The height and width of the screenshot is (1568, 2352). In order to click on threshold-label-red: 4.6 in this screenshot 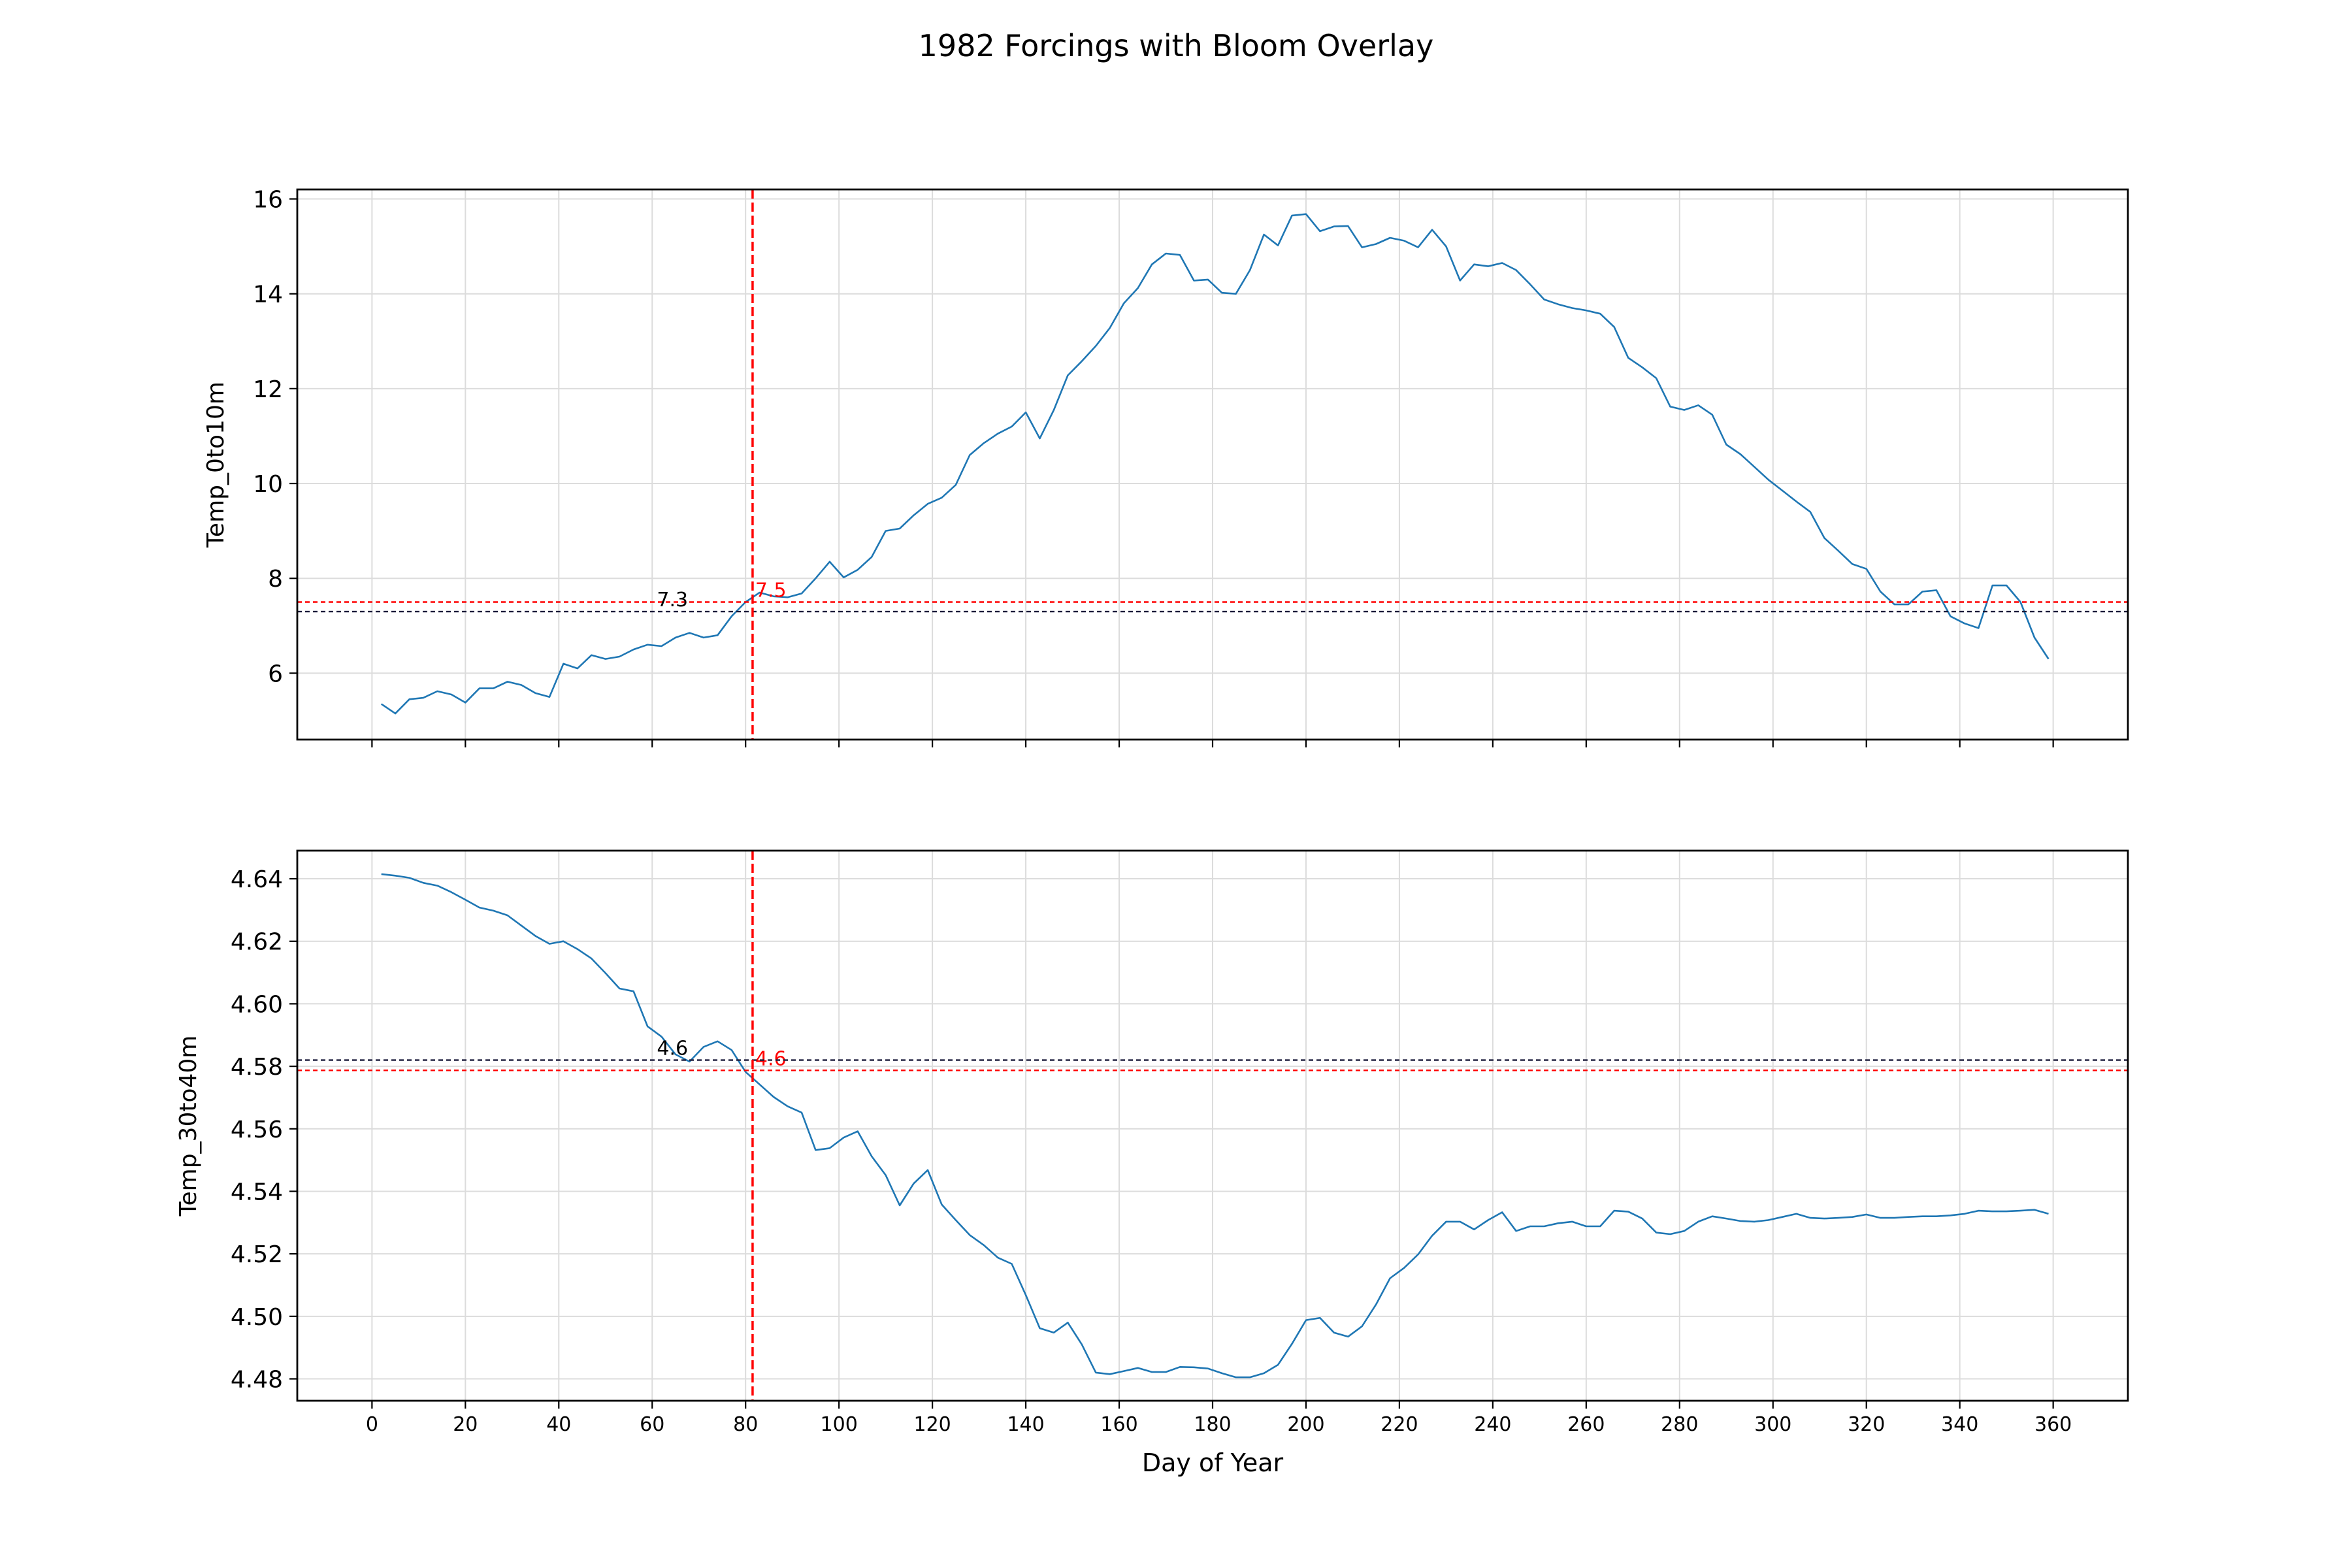, I will do `click(771, 1058)`.